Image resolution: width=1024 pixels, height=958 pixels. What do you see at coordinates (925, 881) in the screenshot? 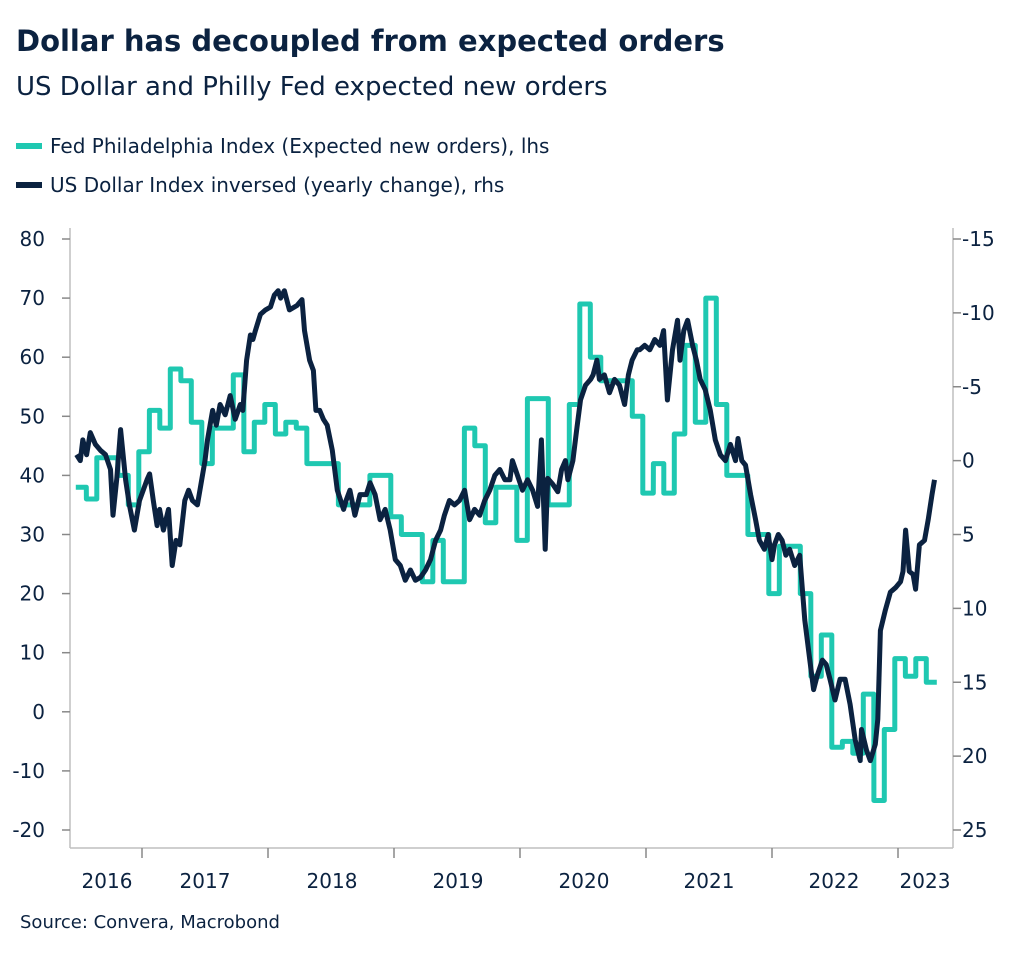
I see `x-tick-label: 2023` at bounding box center [925, 881].